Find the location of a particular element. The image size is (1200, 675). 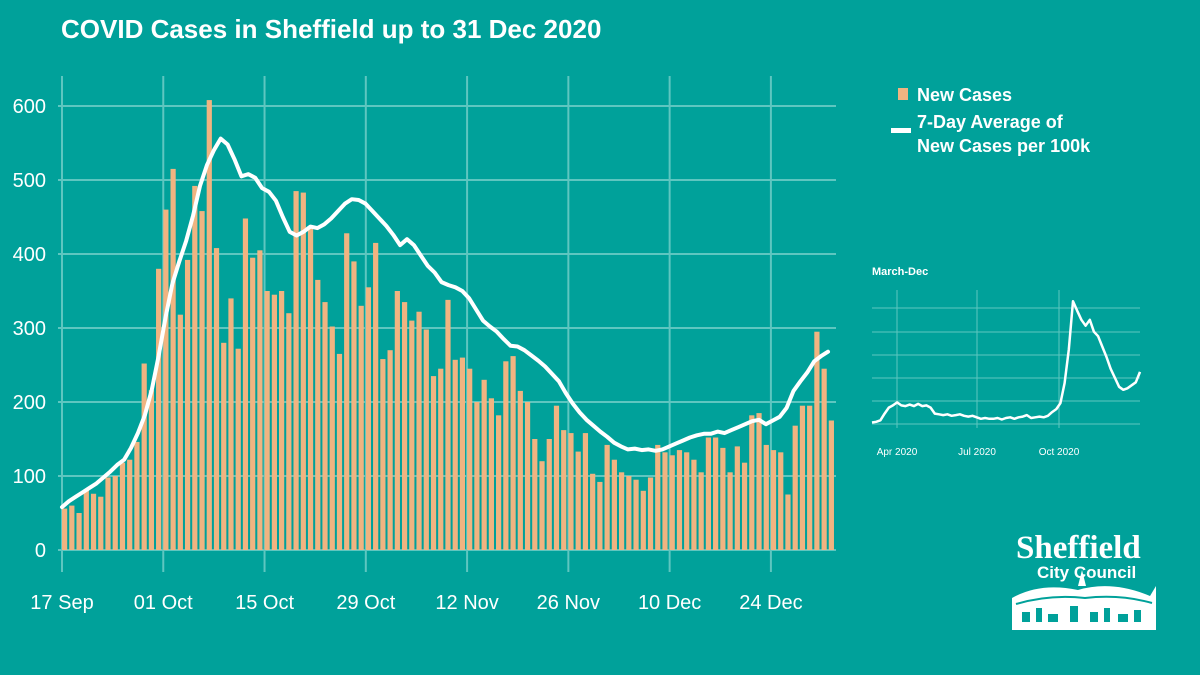

y-tick-label: 200 is located at coordinates (29, 403).